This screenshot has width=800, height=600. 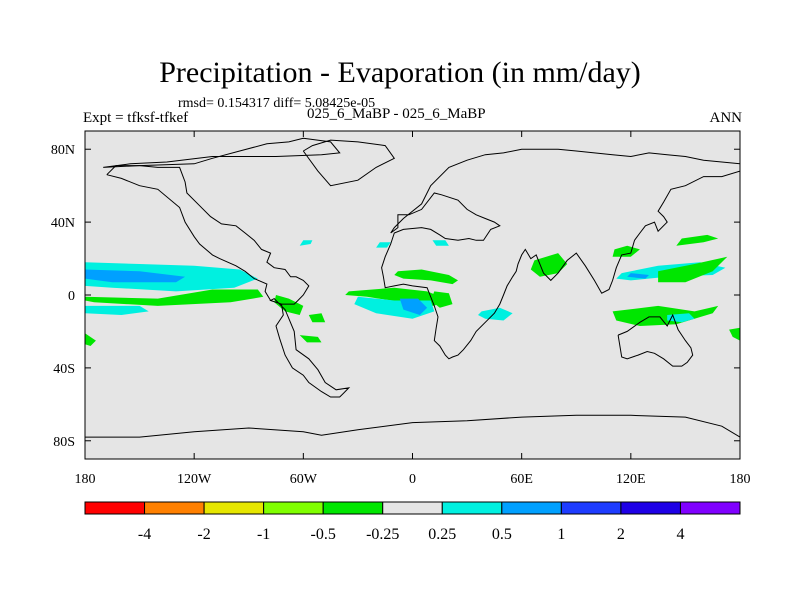 I want to click on x-tick-label-5: 120E, so click(x=631, y=479).